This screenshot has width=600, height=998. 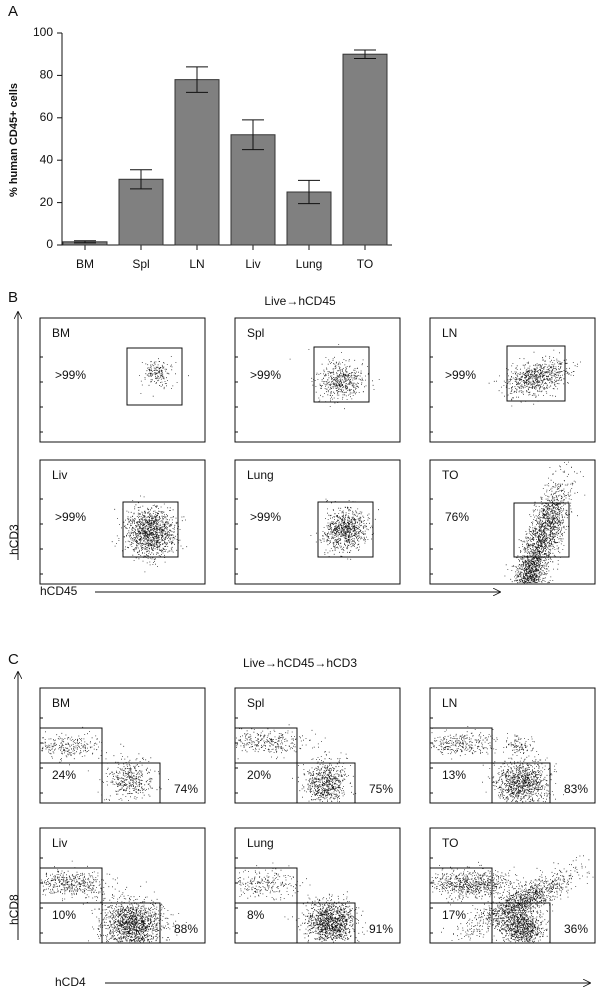 I want to click on y-tick-label: 80, so click(x=47, y=75).